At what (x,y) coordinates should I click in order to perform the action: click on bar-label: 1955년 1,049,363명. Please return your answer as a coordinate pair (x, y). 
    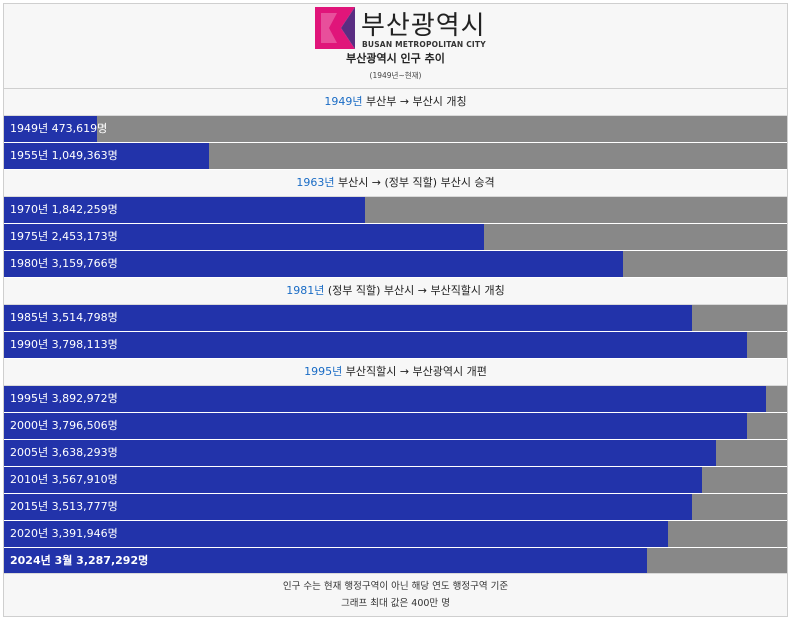
    Looking at the image, I should click on (64, 155).